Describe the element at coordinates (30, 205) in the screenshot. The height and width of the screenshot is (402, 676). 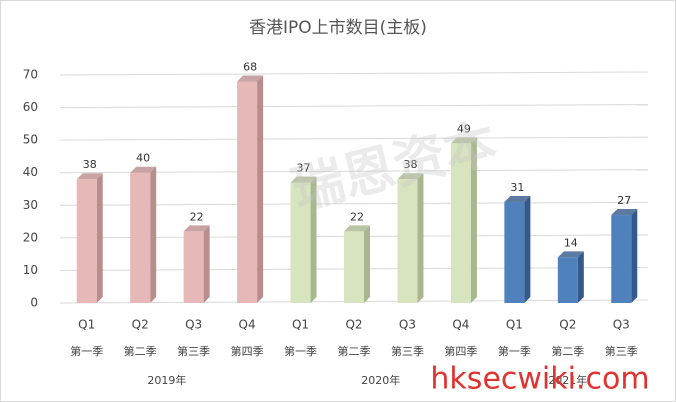
I see `y-tick-label: 30` at that location.